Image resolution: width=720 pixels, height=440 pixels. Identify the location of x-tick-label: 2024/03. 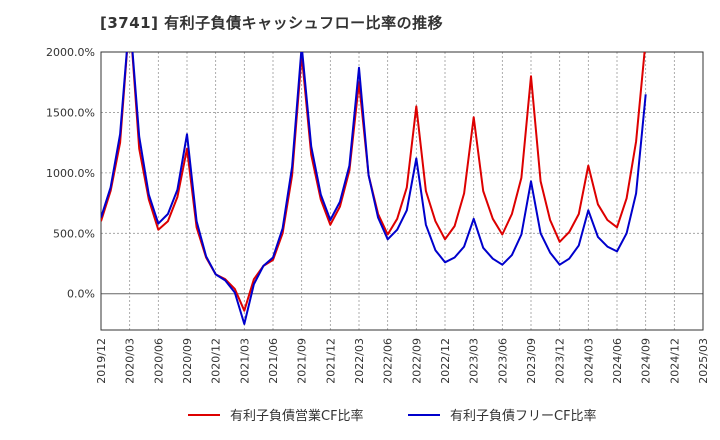
(588, 361).